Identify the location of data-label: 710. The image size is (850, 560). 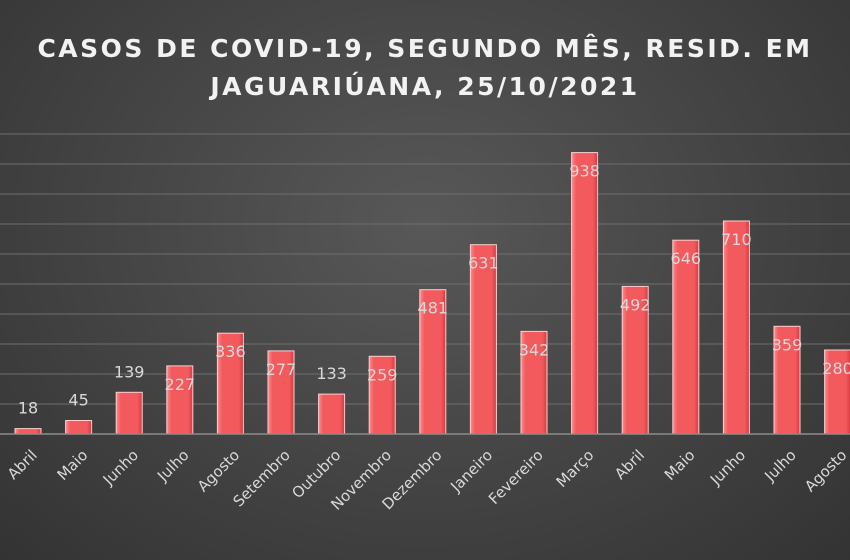
(736, 239).